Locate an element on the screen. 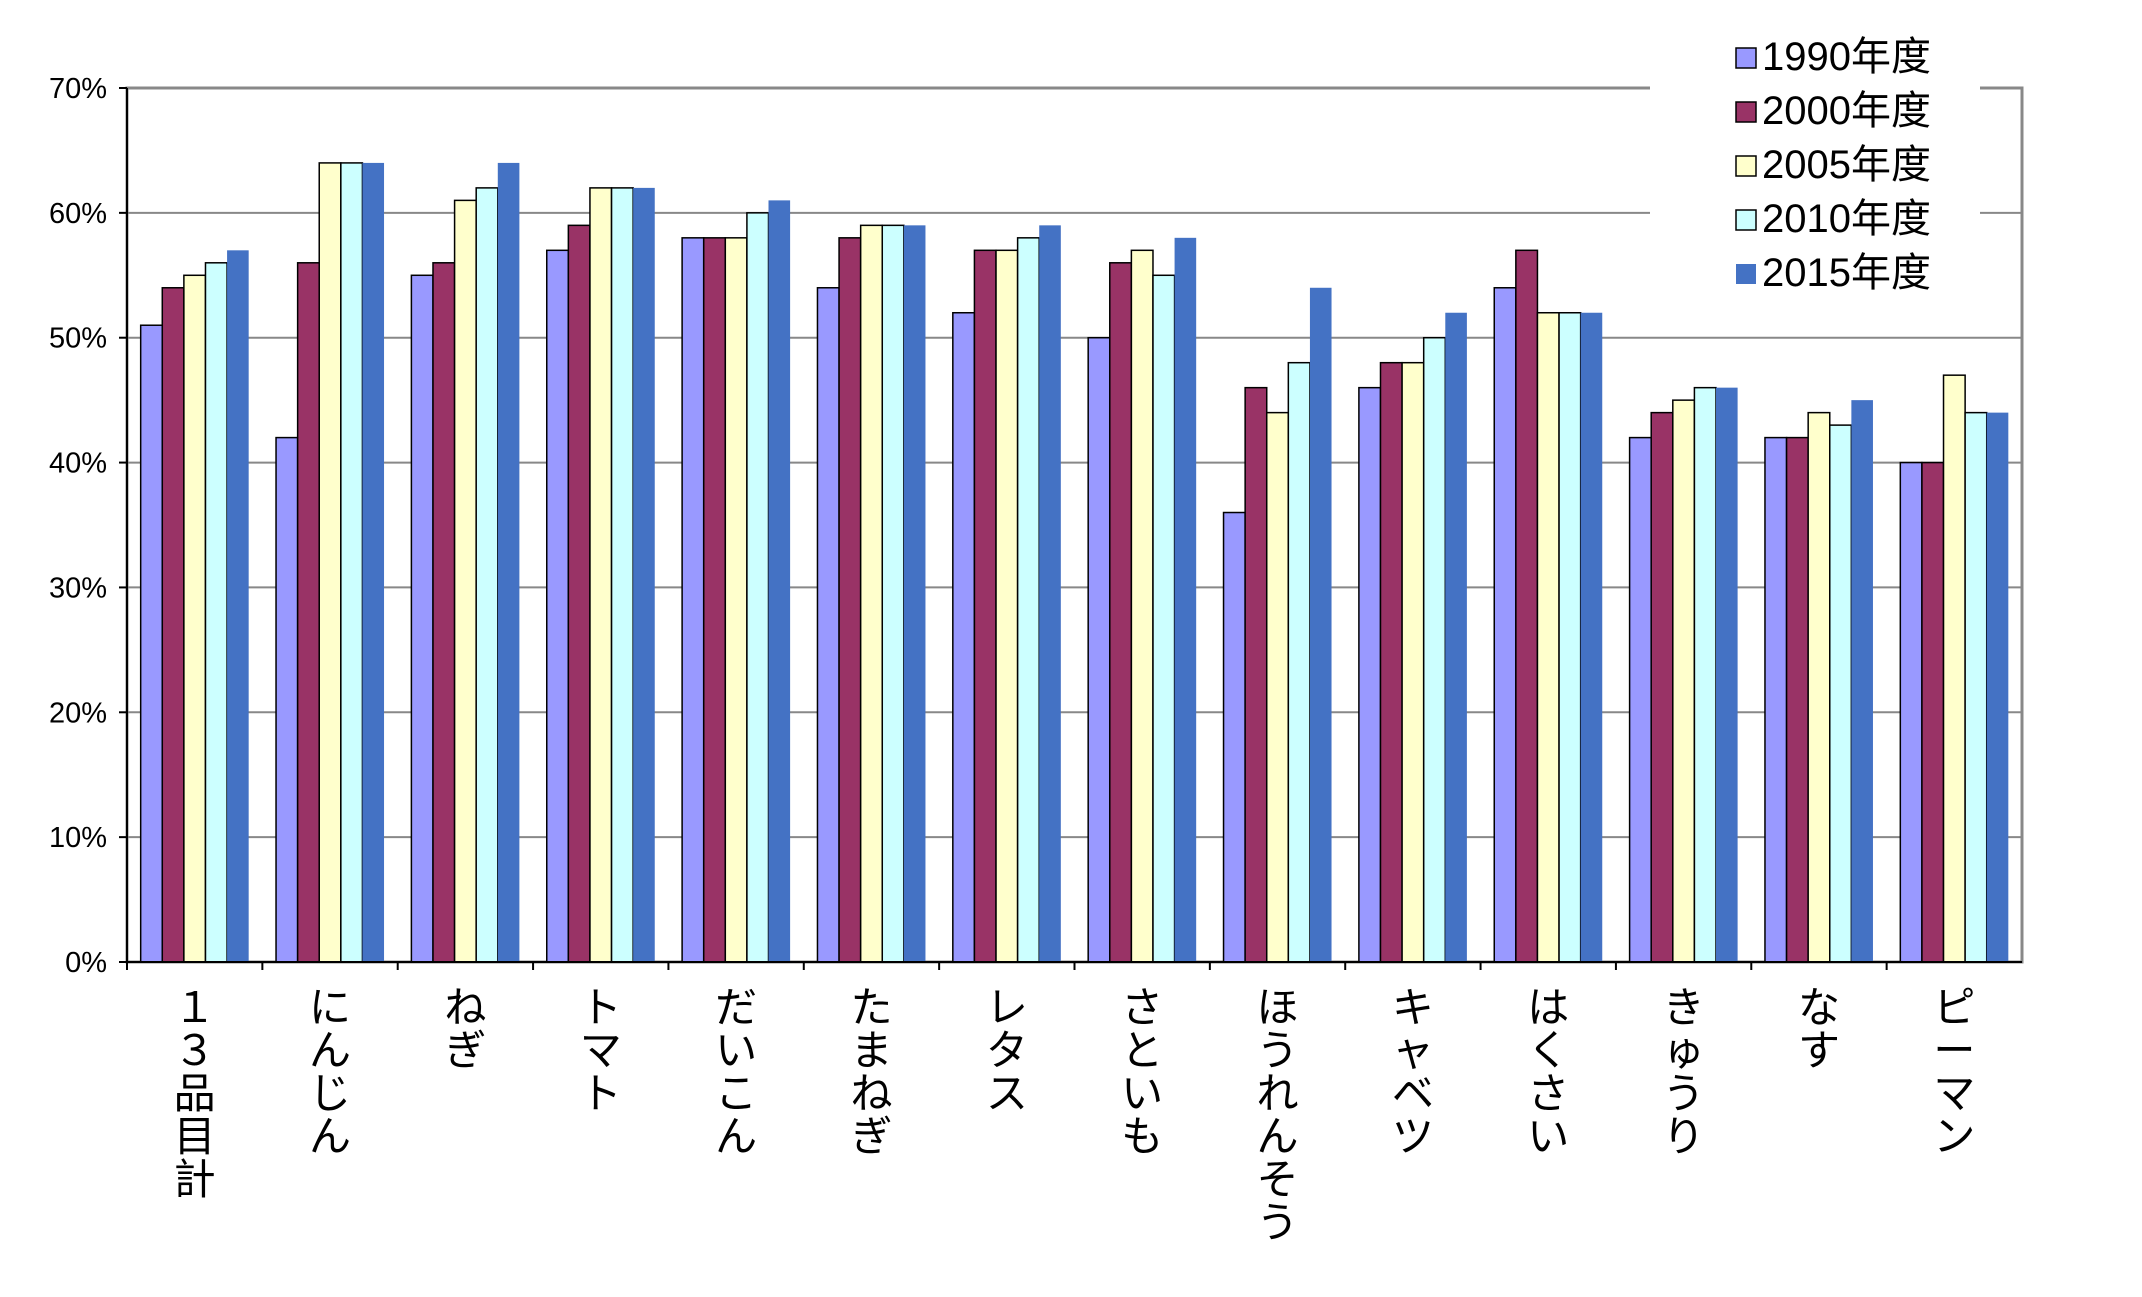 This screenshot has height=1297, width=2142. y-tick-label: 70% is located at coordinates (78, 89).